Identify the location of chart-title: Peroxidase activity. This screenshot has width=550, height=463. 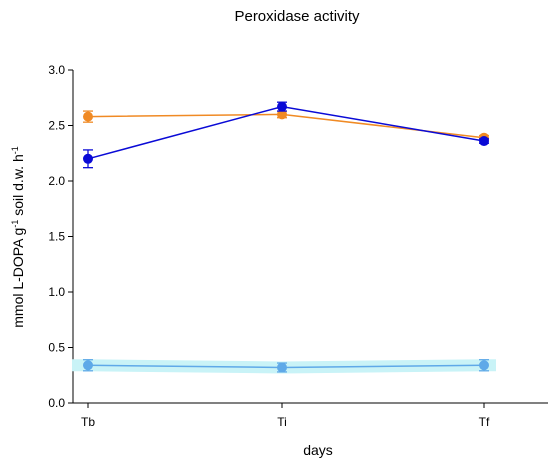
(297, 16).